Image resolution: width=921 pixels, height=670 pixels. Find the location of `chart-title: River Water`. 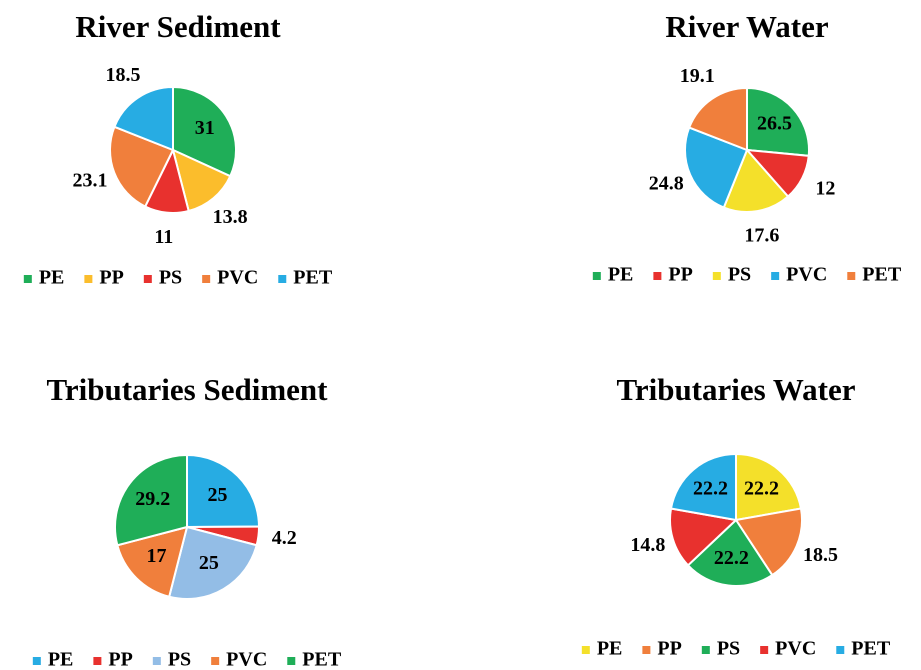

chart-title: River Water is located at coordinates (747, 26).